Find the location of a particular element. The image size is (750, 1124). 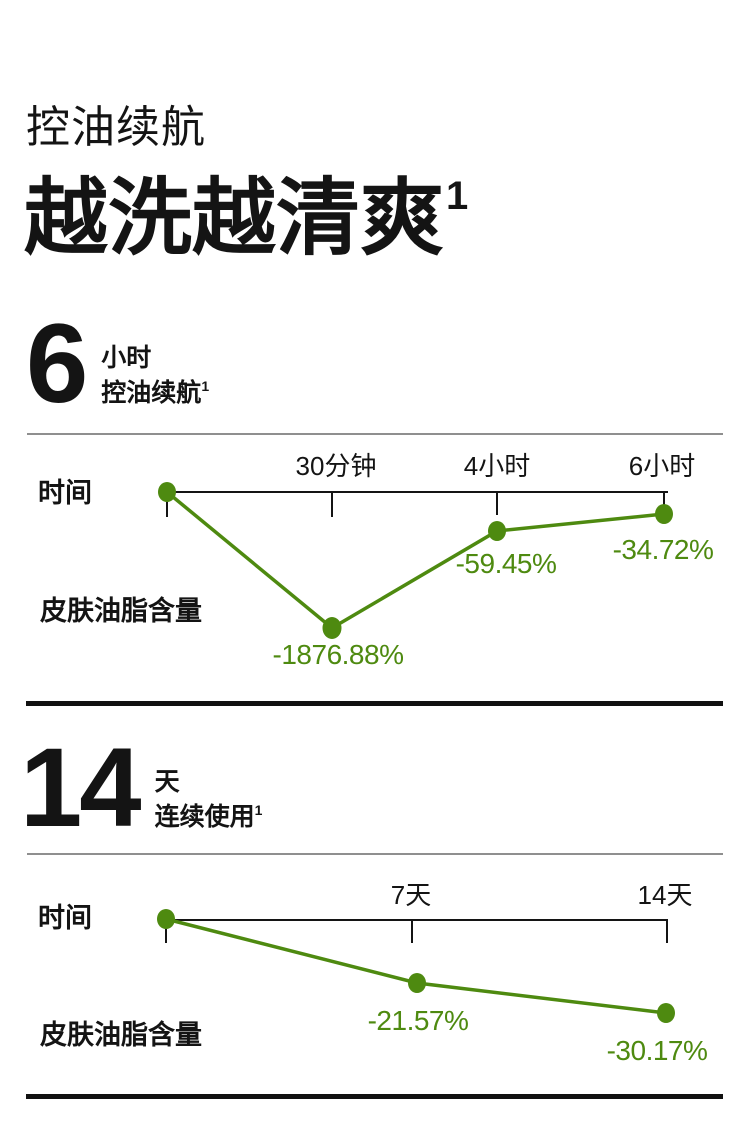

stat-unit-6h: 小时 is located at coordinates (126, 358).